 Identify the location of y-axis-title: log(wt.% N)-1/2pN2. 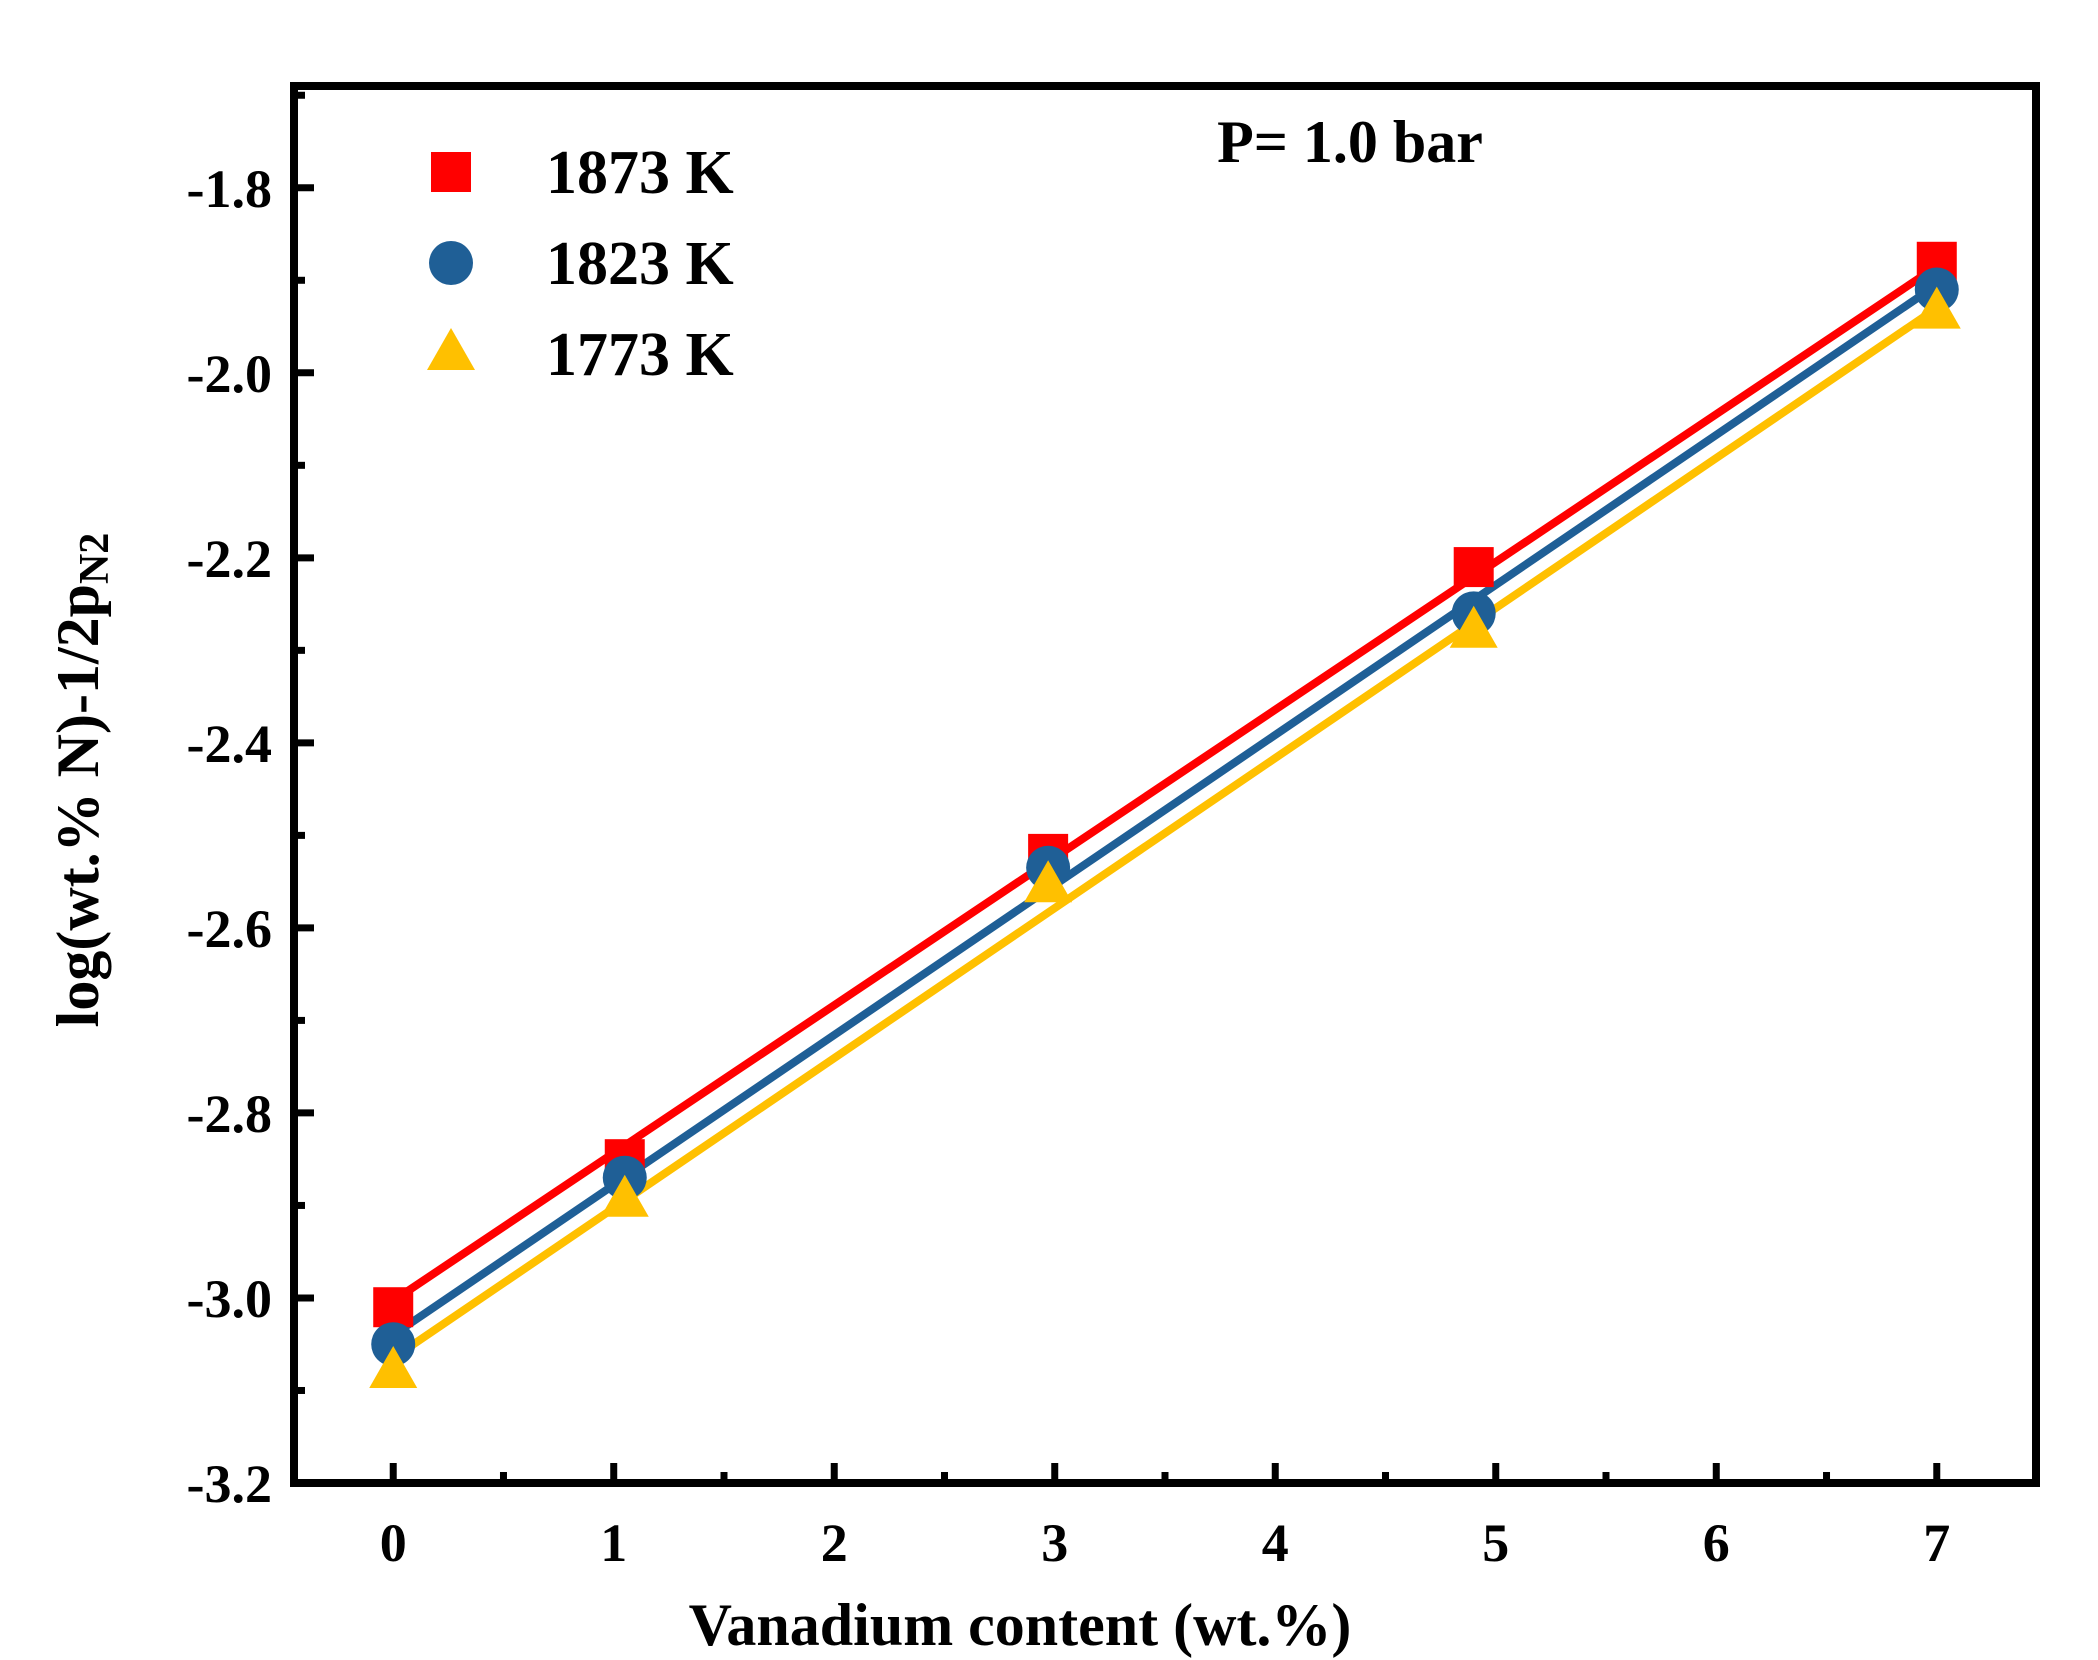
(81, 780).